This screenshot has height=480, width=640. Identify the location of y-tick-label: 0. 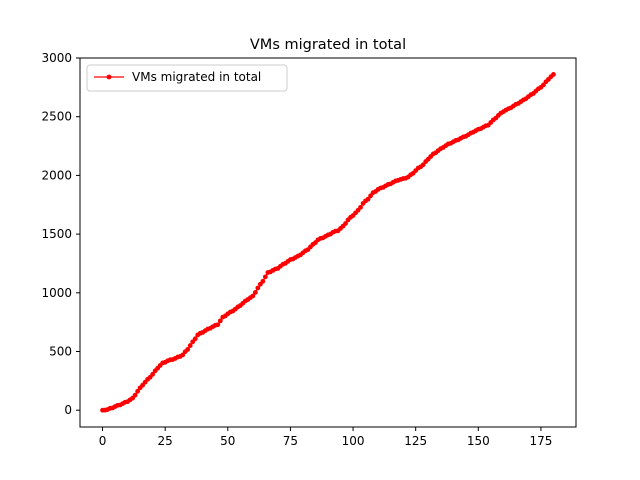
(68, 410).